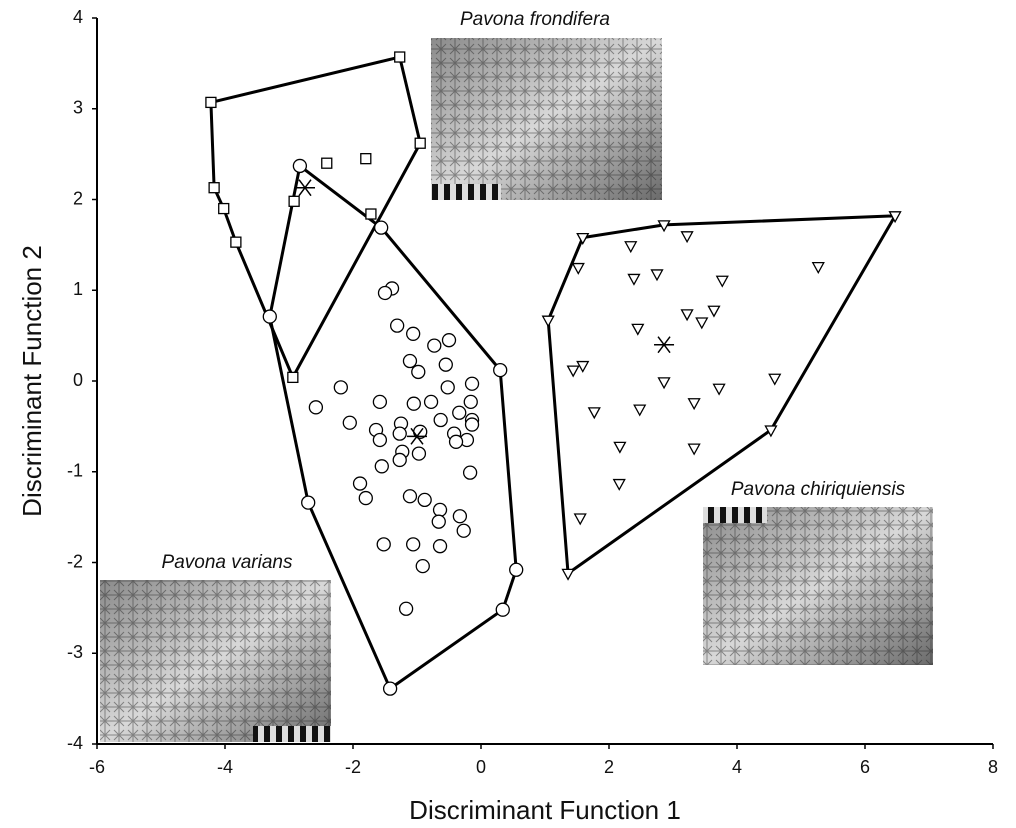 The height and width of the screenshot is (828, 1016). Describe the element at coordinates (75, 652) in the screenshot. I see `y-tick-label: -3` at that location.